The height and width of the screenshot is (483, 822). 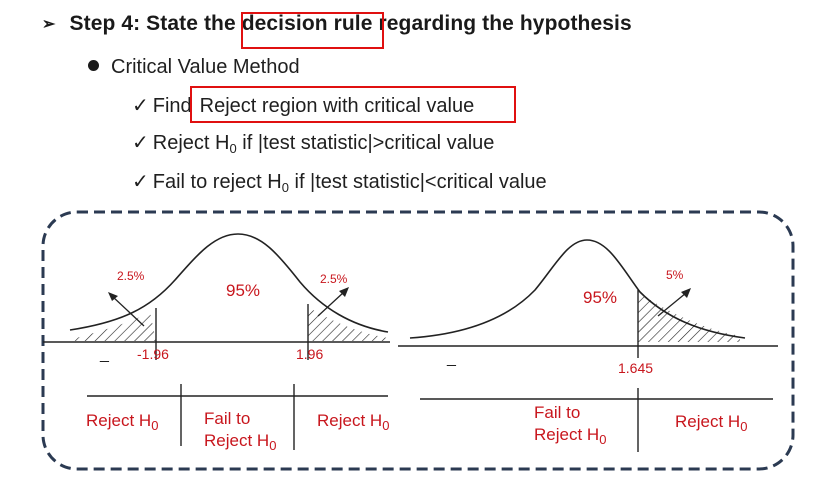 I want to click on check-item-find: ✓ Find Reject region with critical value, so click(x=303, y=106).